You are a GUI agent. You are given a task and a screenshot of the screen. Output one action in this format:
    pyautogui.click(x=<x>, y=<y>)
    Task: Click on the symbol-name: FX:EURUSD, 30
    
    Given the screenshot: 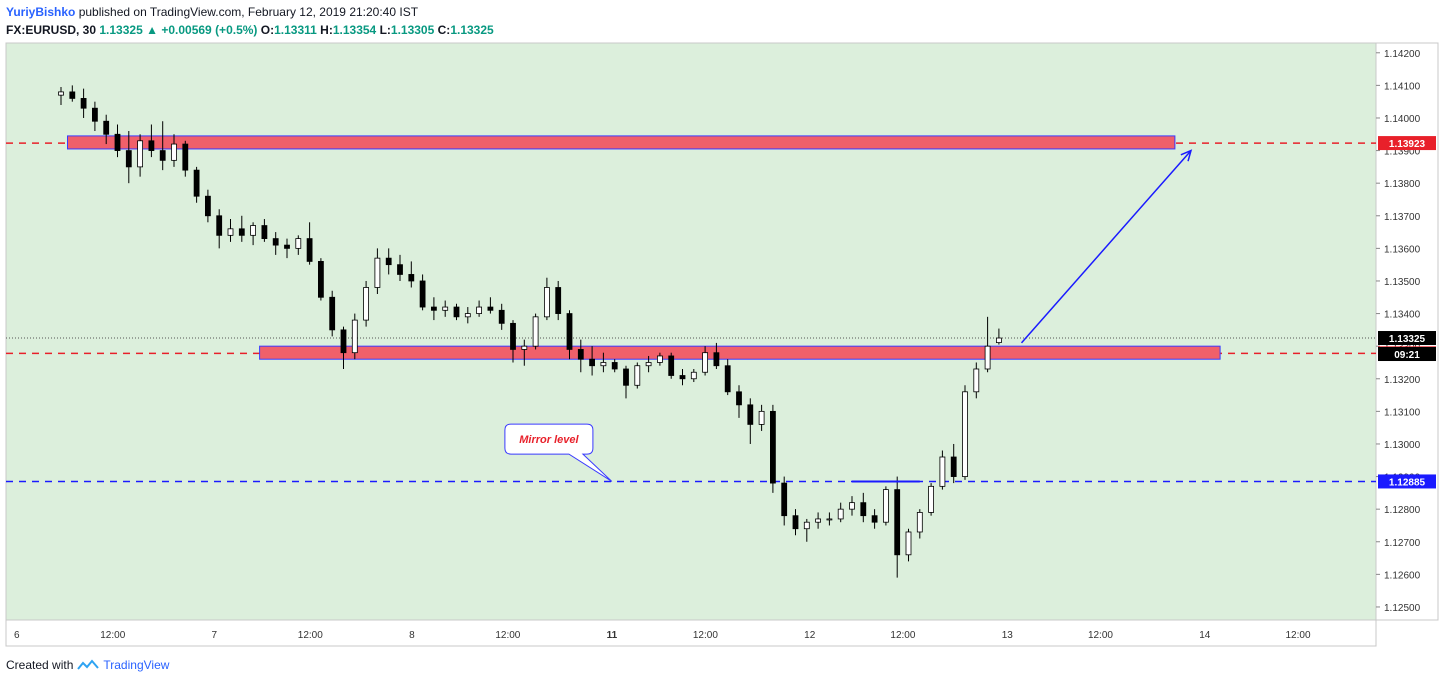 What is the action you would take?
    pyautogui.click(x=51, y=30)
    